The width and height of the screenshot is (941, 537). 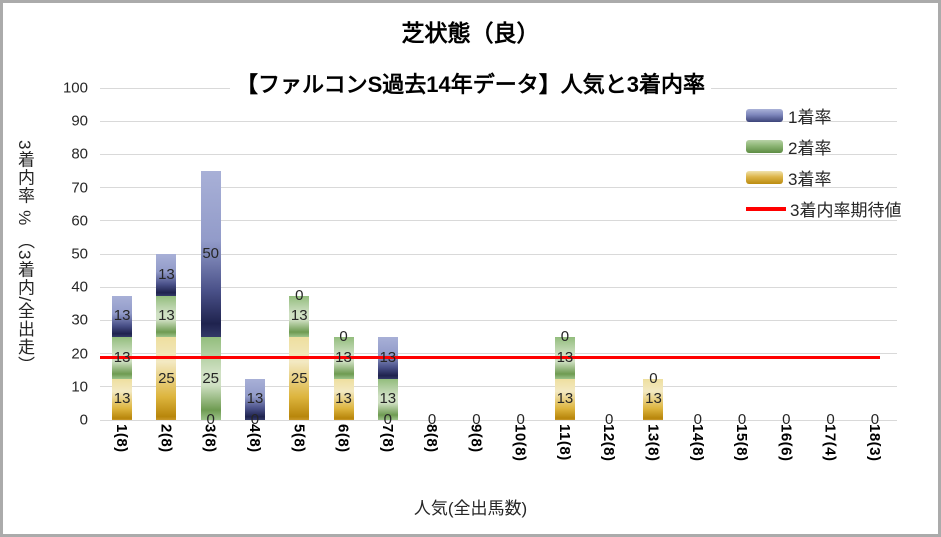 What do you see at coordinates (810, 148) in the screenshot?
I see `legend-label: 2着率` at bounding box center [810, 148].